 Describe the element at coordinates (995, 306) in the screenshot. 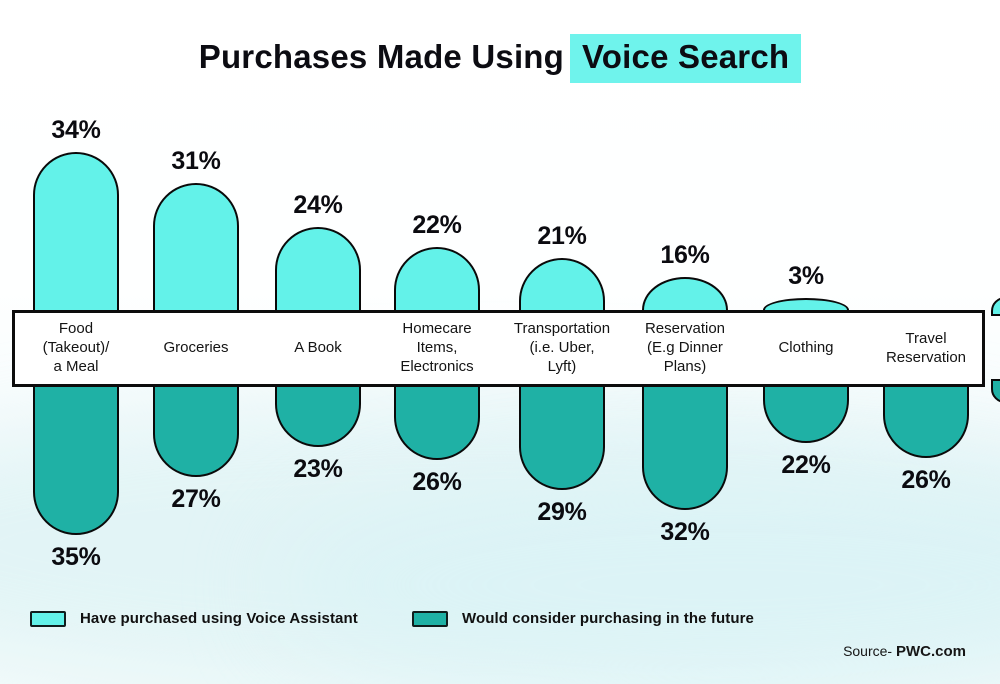

I see `cropped-edge-bar-top` at that location.